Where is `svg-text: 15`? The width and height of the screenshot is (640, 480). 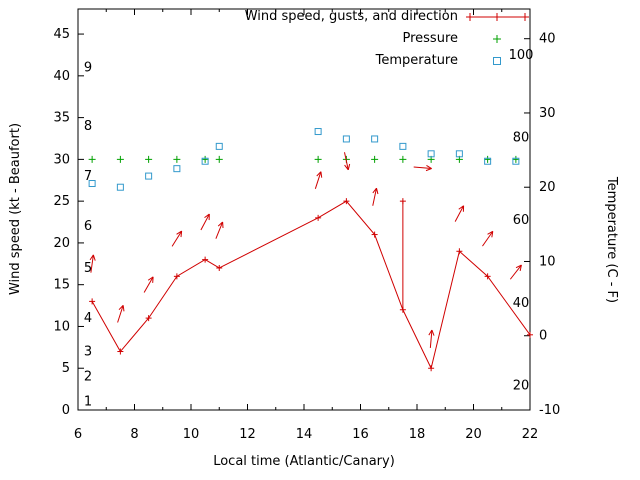 svg-text: 15 is located at coordinates (61, 285).